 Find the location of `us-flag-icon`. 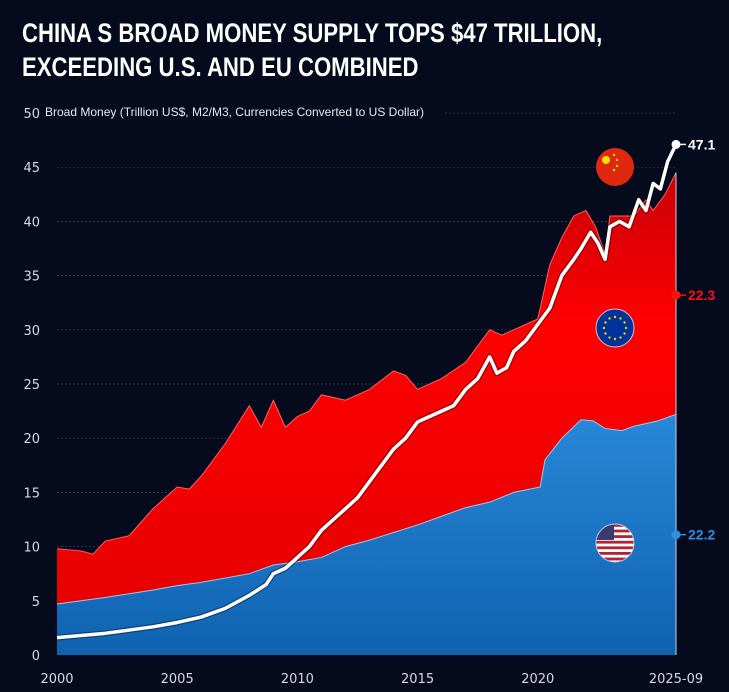

us-flag-icon is located at coordinates (615, 543).